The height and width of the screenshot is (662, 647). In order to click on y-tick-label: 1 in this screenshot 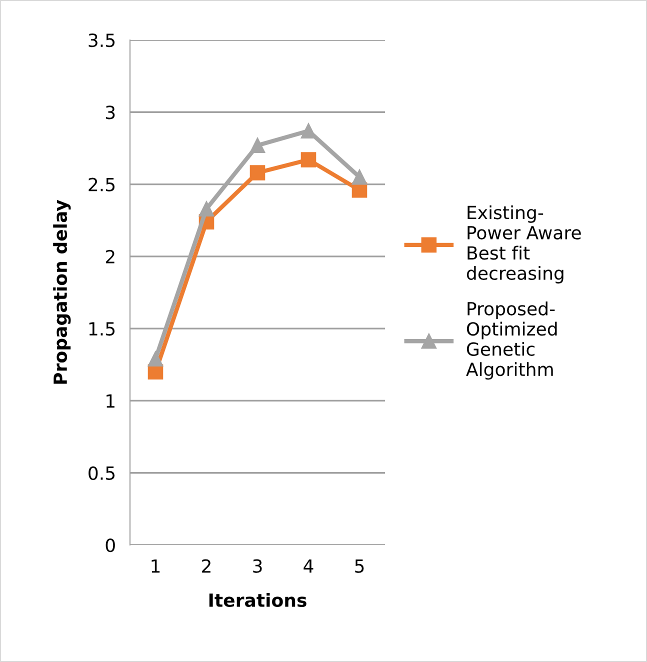, I will do `click(110, 401)`.